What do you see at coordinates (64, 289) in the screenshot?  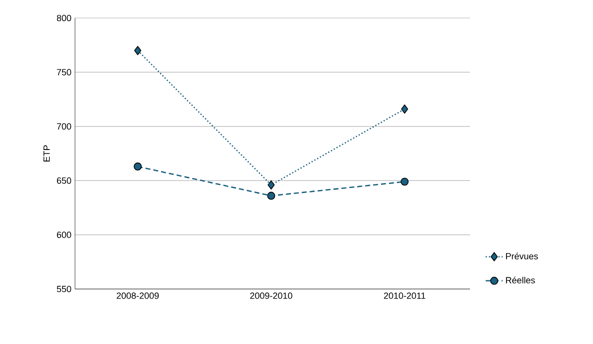 I see `y-tick-label: 550` at bounding box center [64, 289].